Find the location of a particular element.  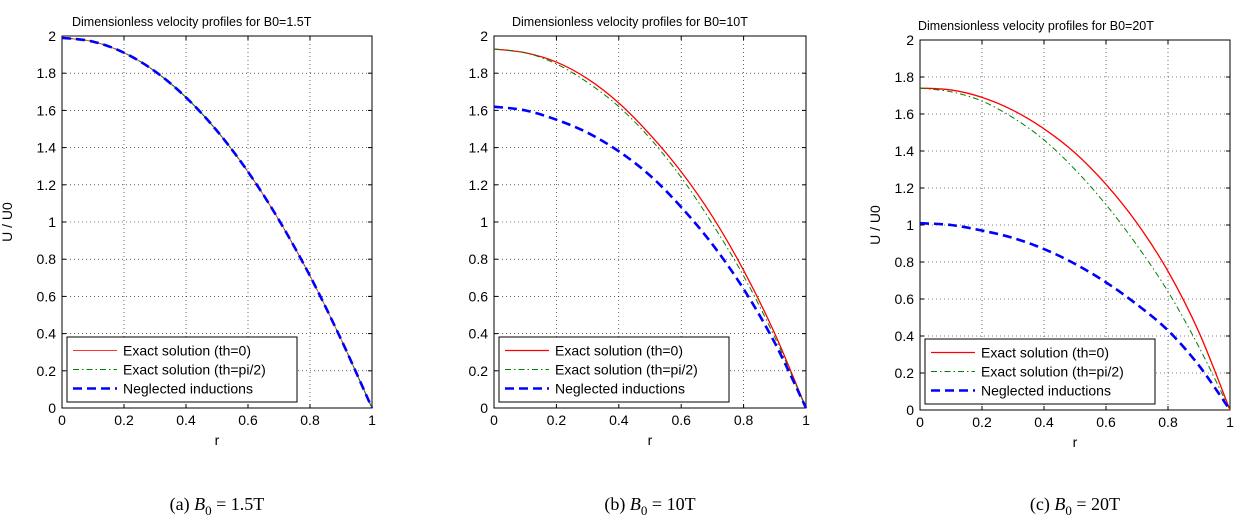

caption-label: (b) is located at coordinates (617, 504).